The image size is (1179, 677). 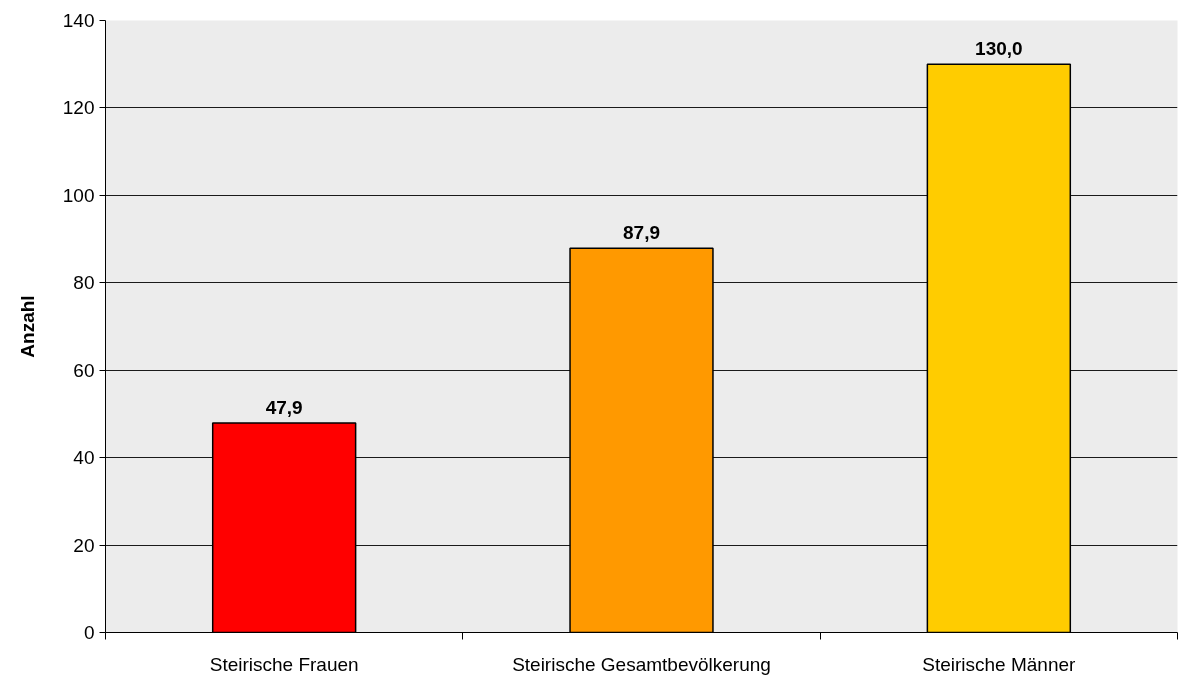 What do you see at coordinates (78, 20) in the screenshot?
I see `y-tick-label: 140` at bounding box center [78, 20].